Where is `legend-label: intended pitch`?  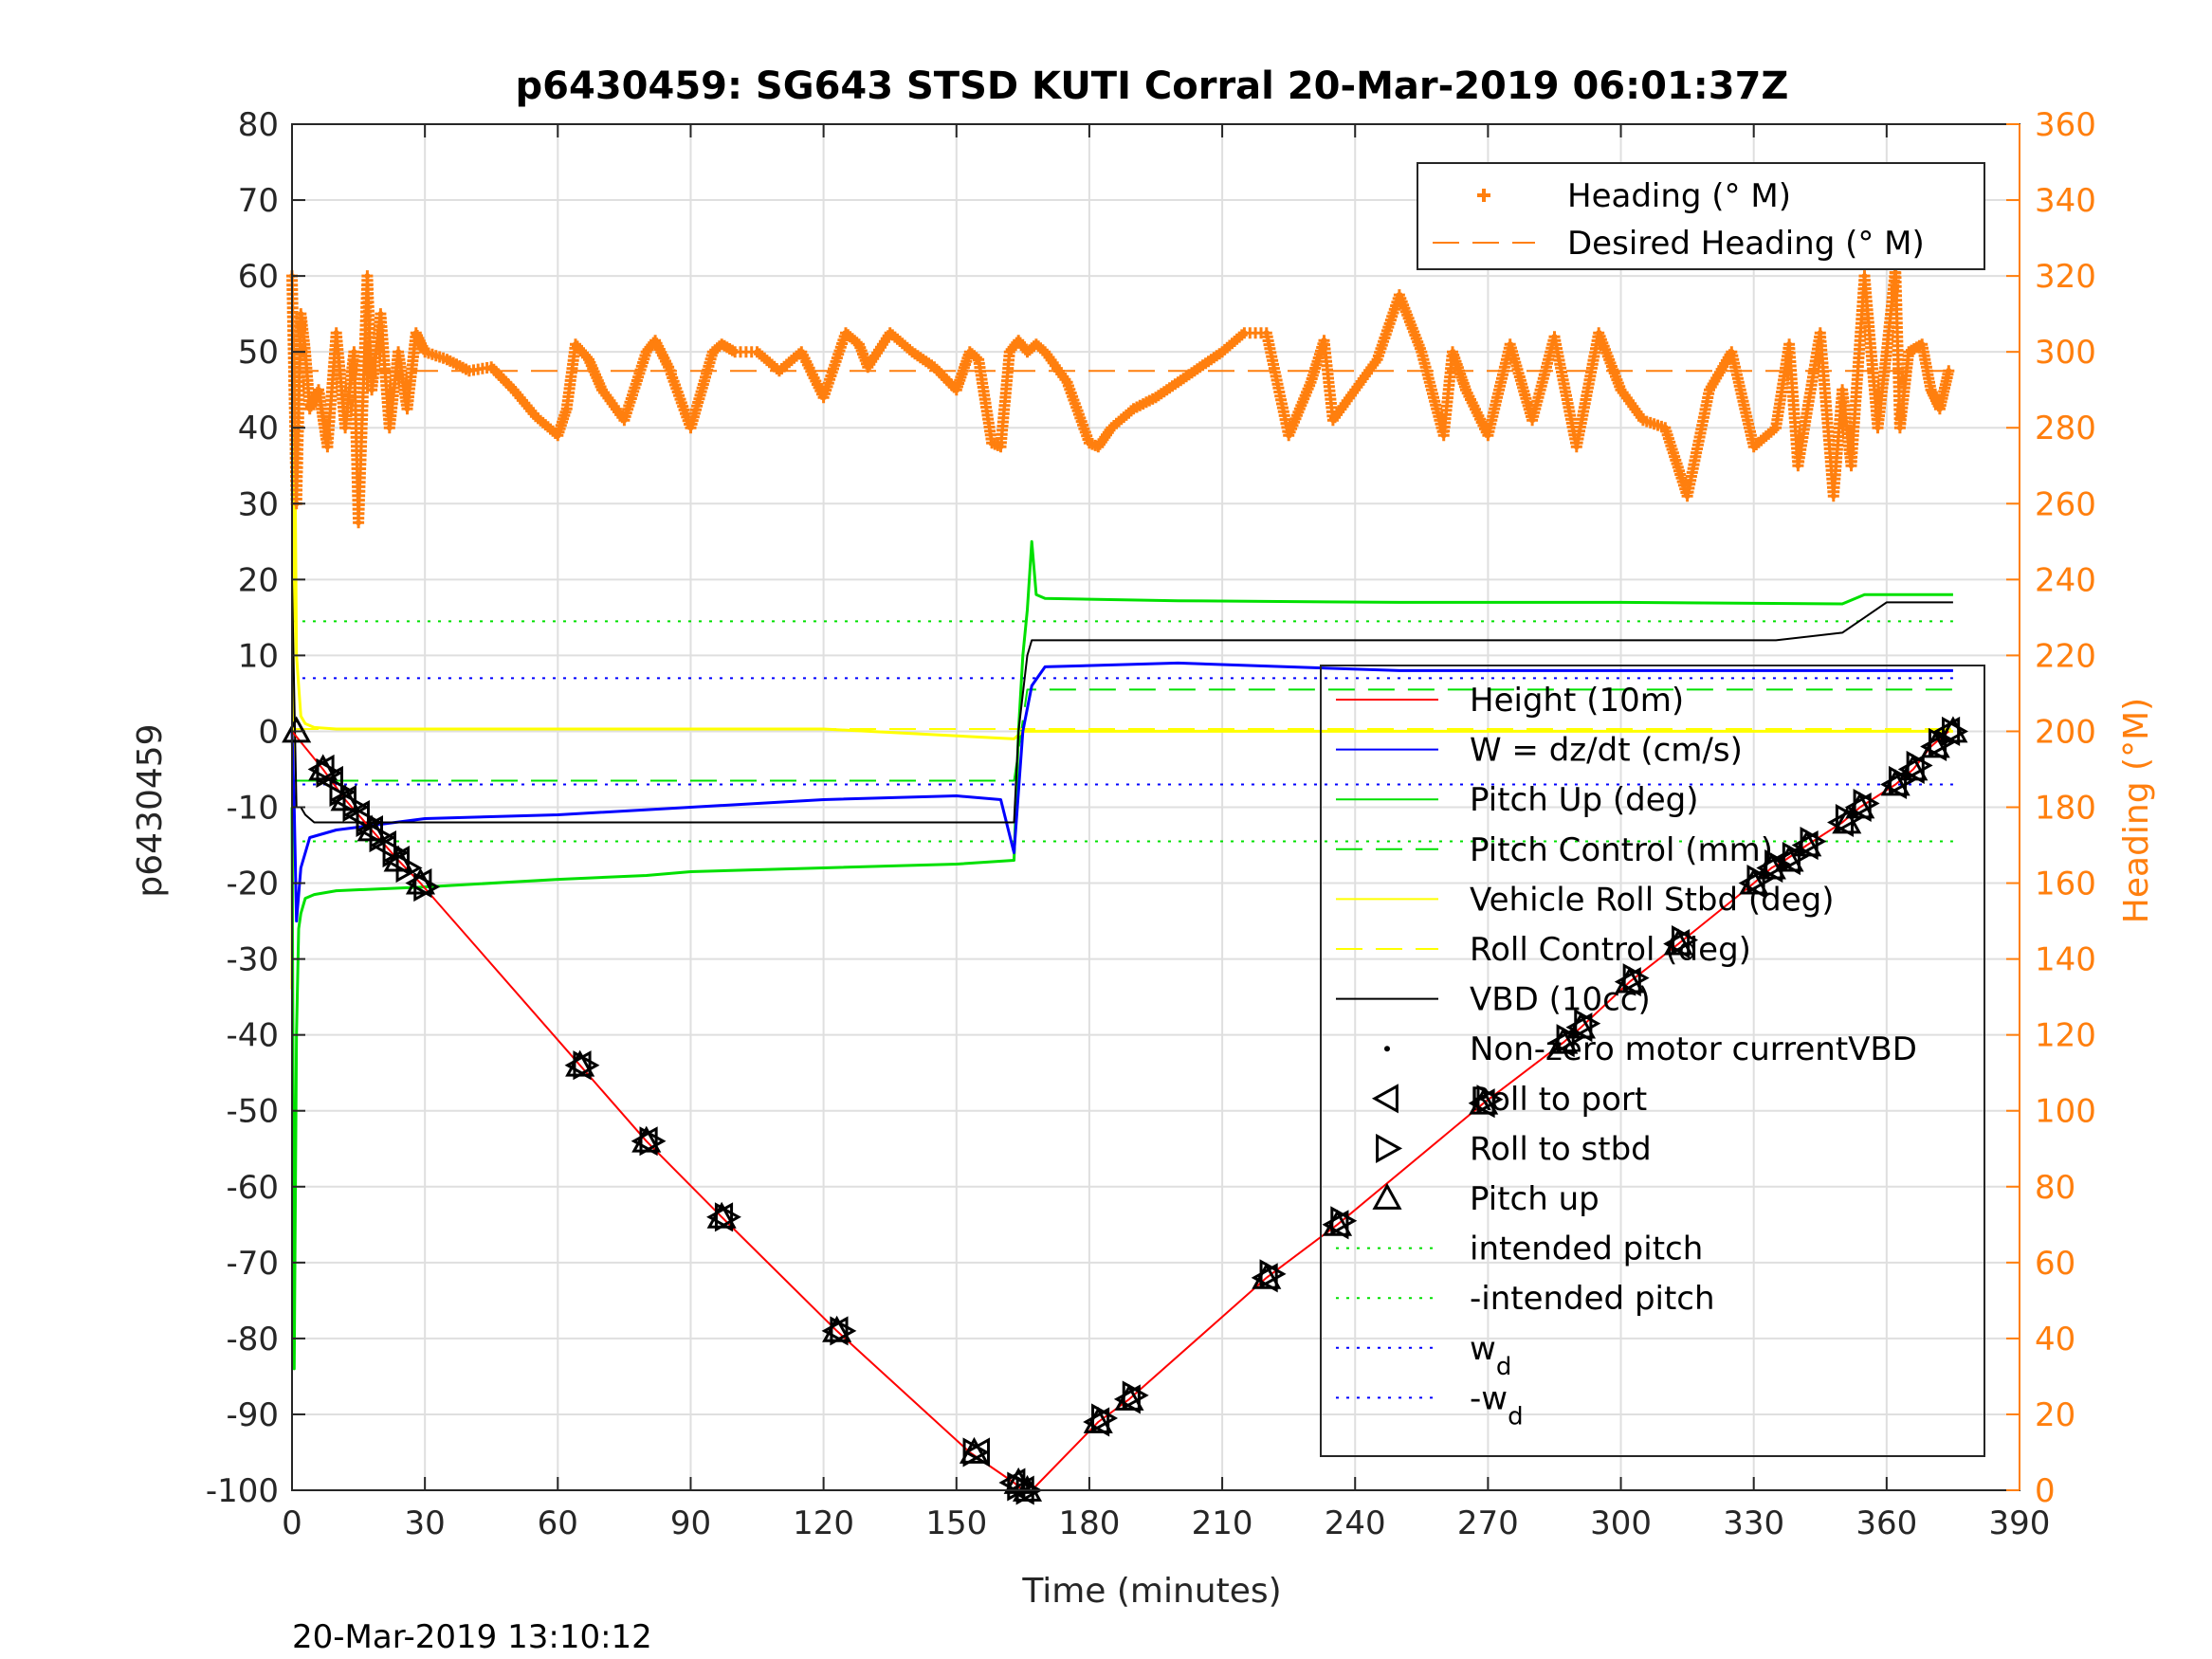 legend-label: intended pitch is located at coordinates (1586, 1249).